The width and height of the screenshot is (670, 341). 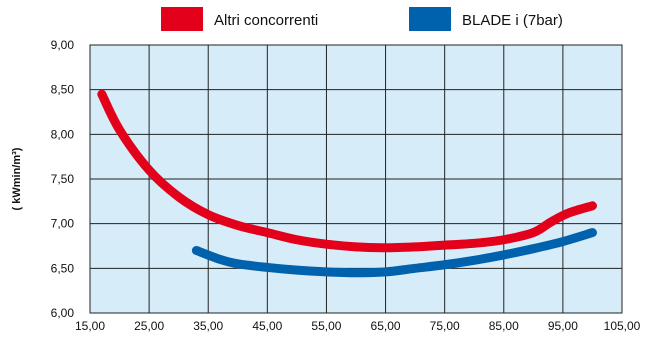 I want to click on legend-swatch-altri-concorrenti, so click(x=182, y=19).